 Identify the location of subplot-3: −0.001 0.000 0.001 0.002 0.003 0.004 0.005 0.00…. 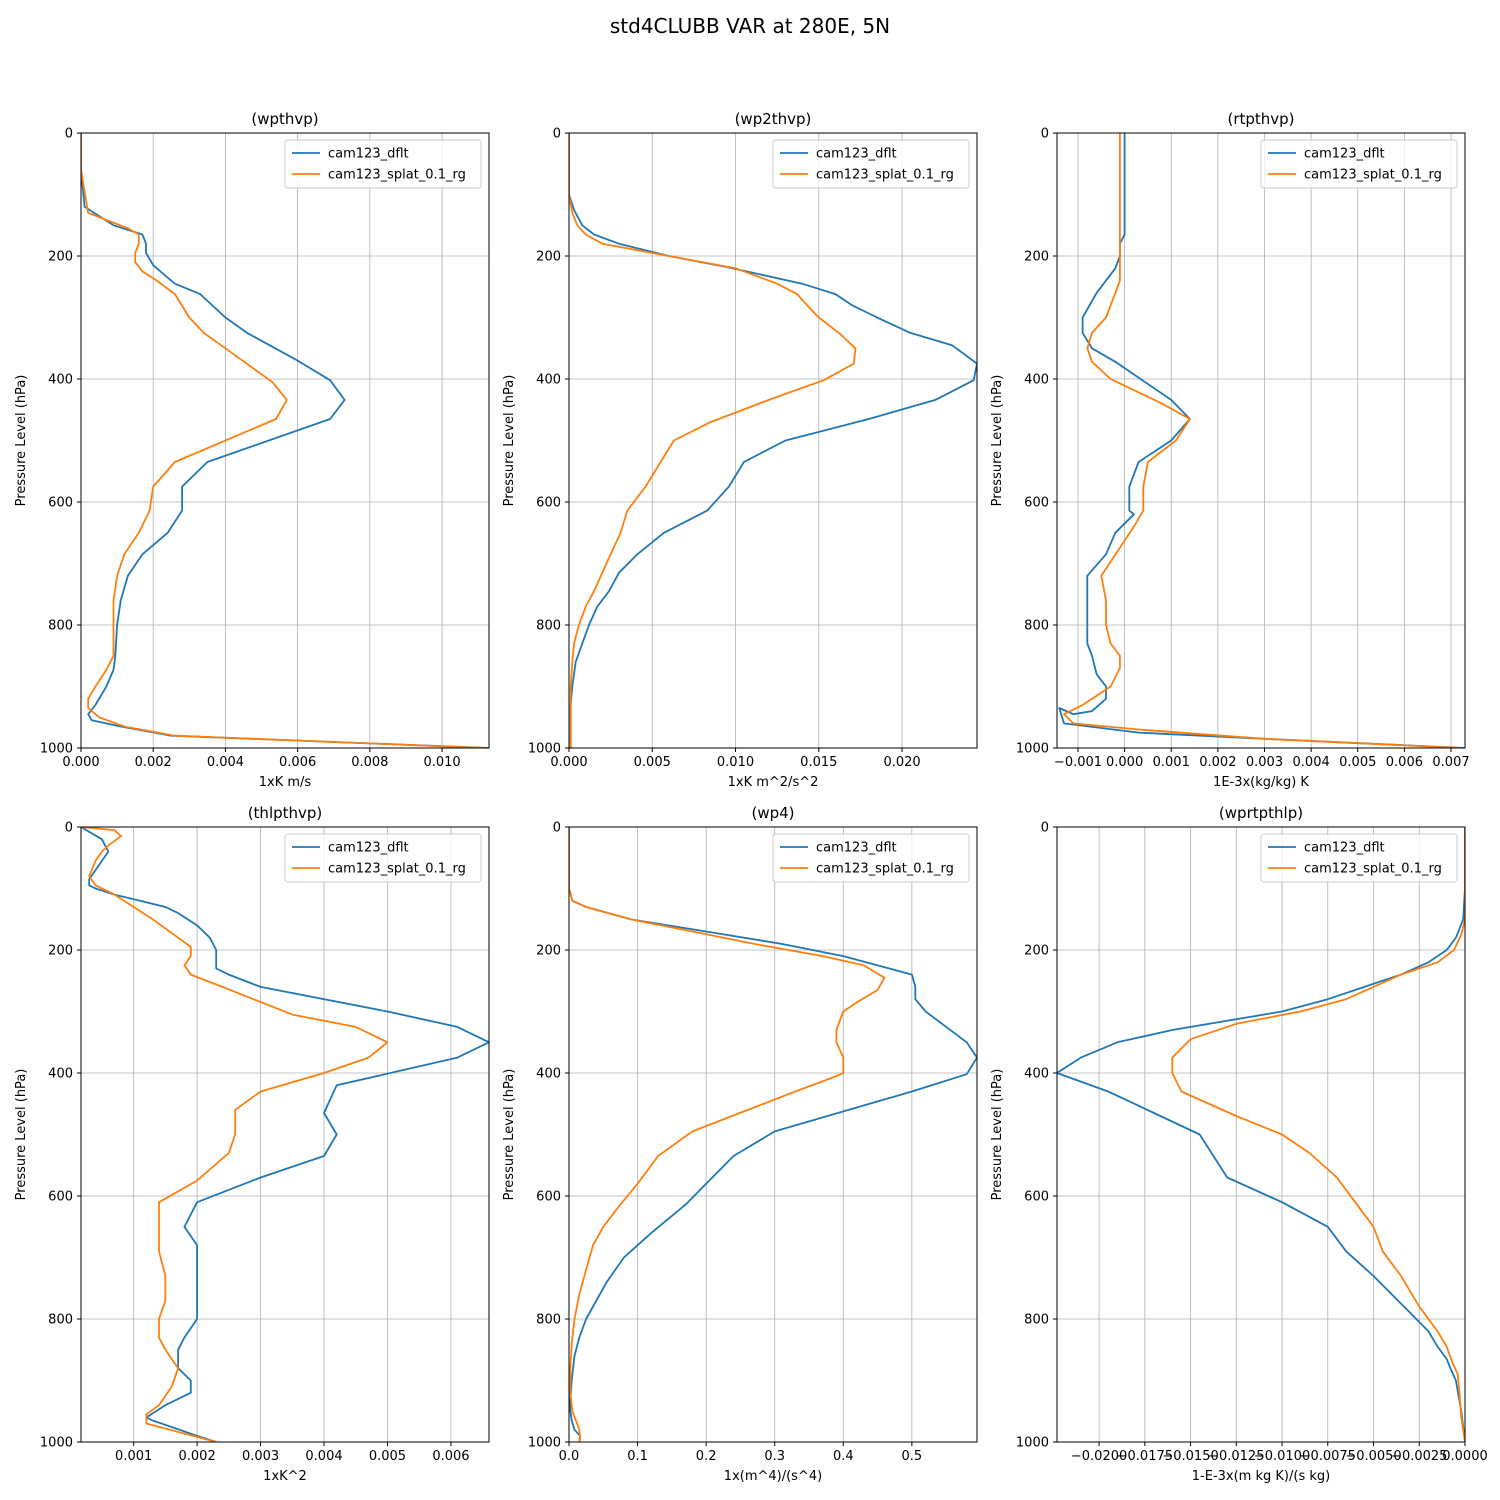
(1230, 450).